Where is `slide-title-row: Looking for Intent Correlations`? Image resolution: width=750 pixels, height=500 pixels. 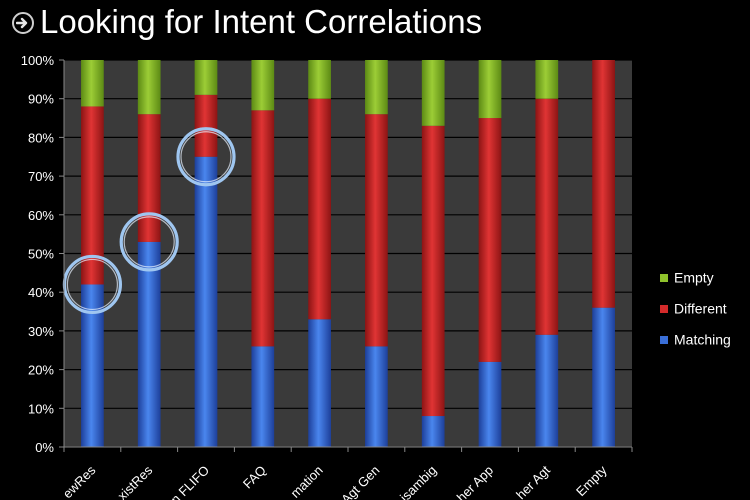 slide-title-row: Looking for Intent Correlations is located at coordinates (247, 22).